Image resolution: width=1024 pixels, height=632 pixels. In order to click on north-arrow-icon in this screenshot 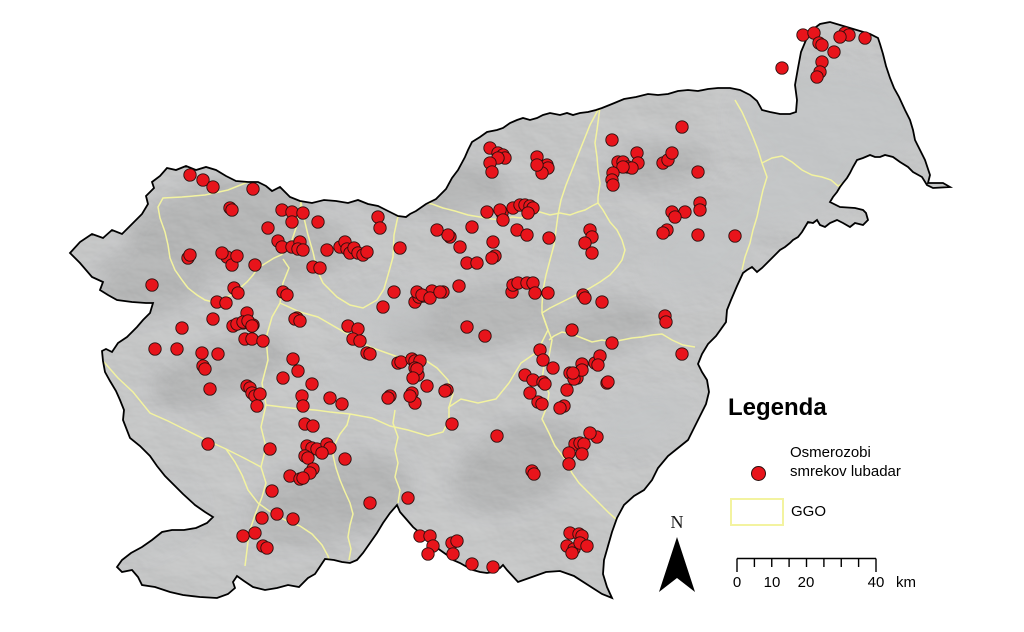, I will do `click(677, 564)`.